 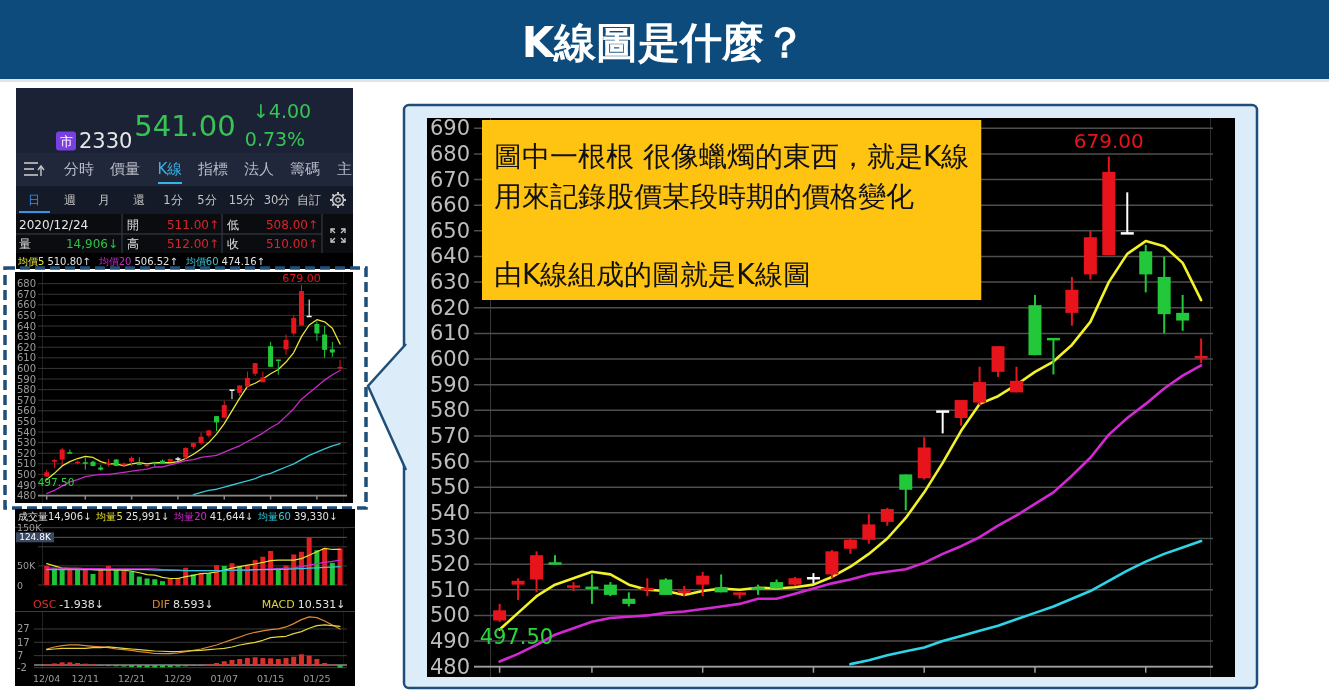 I want to click on app-text: 法人, so click(x=259, y=169).